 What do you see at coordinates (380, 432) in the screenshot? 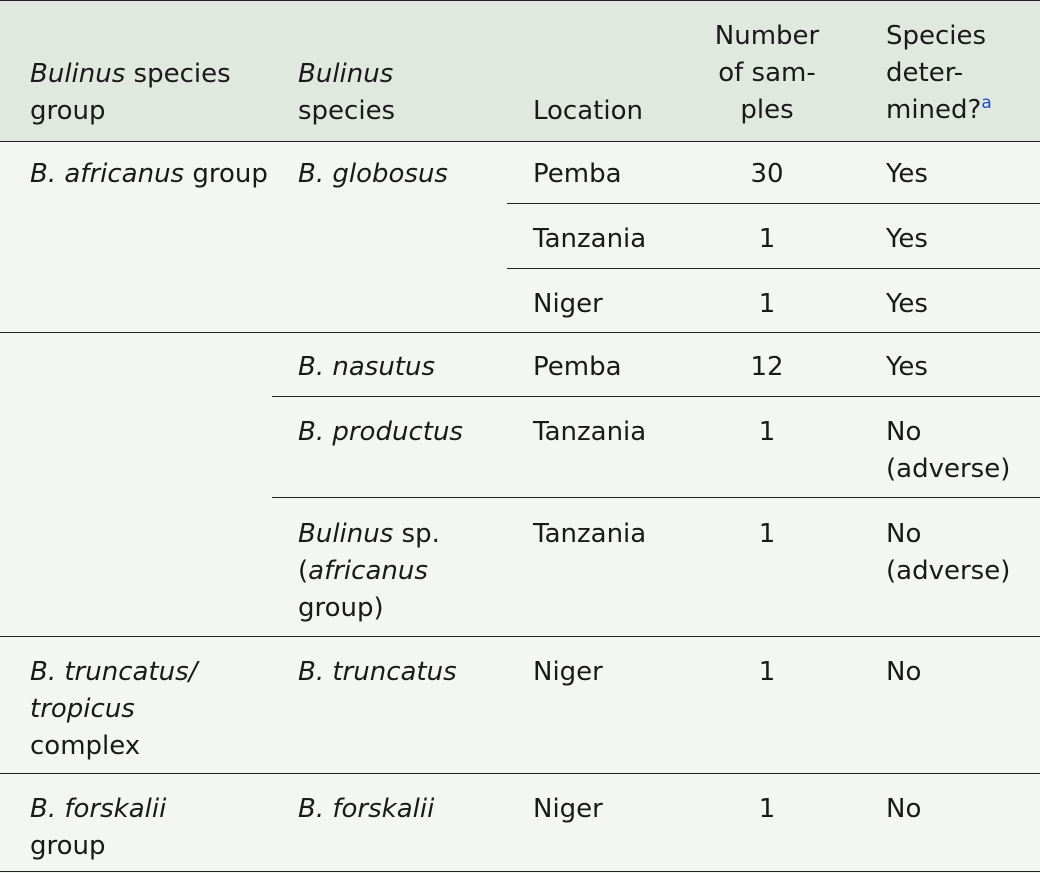
I see `cell-species: B. productus` at bounding box center [380, 432].